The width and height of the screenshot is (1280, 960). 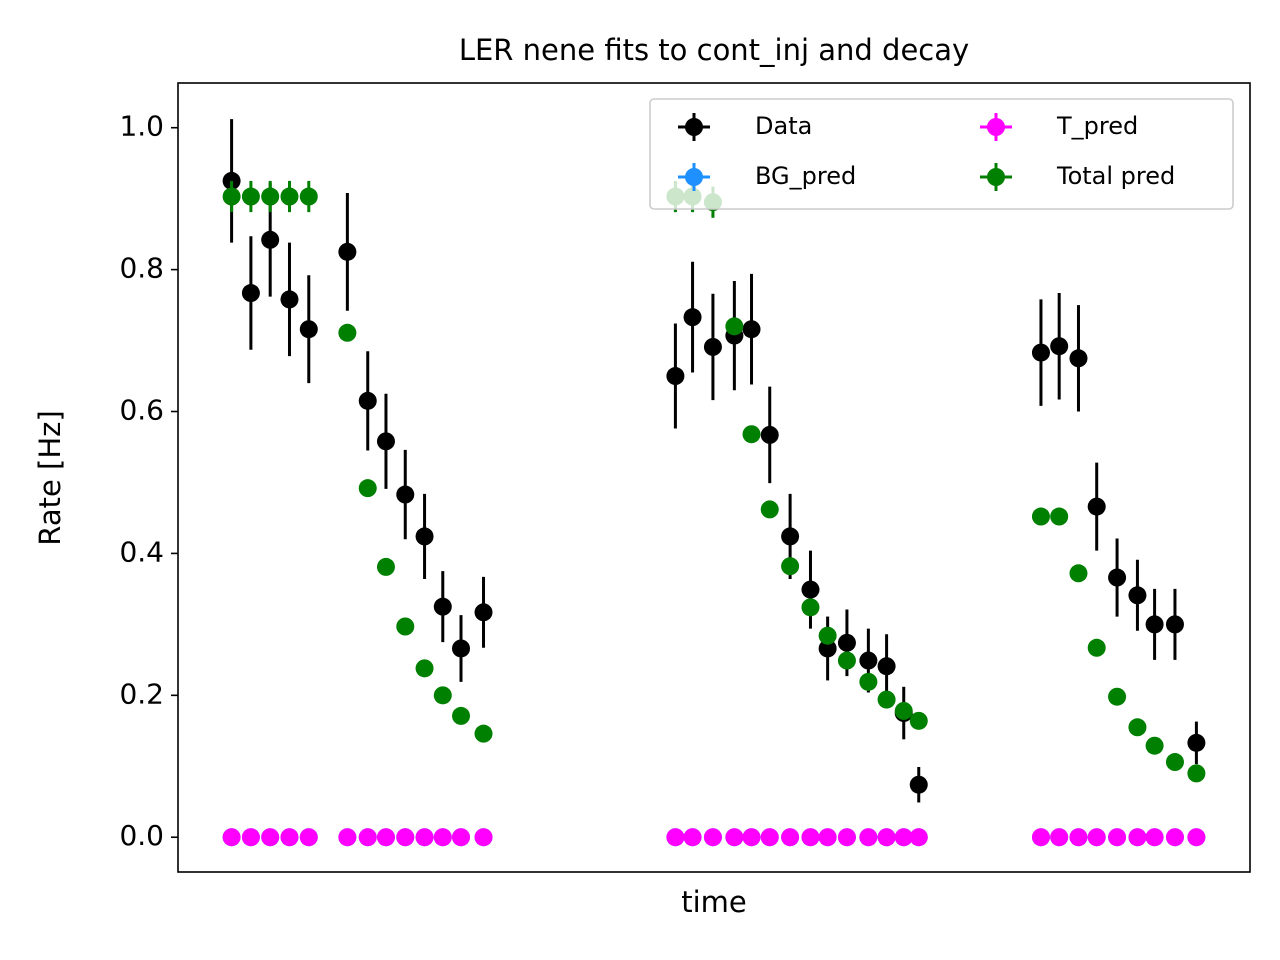 I want to click on y-tick-label: 0.0, so click(x=141, y=835).